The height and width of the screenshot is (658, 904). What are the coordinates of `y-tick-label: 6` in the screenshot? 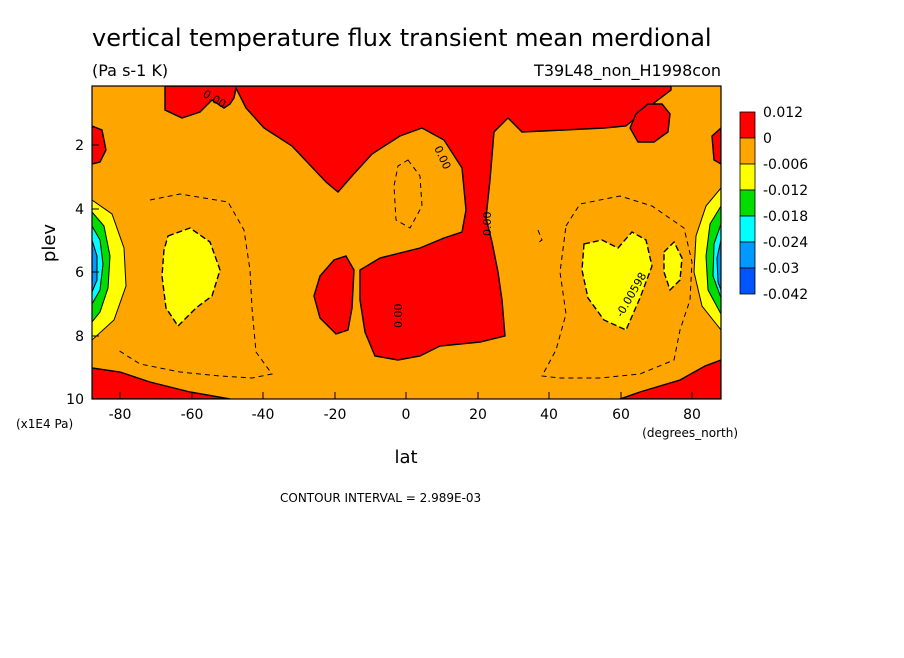 It's located at (79, 273).